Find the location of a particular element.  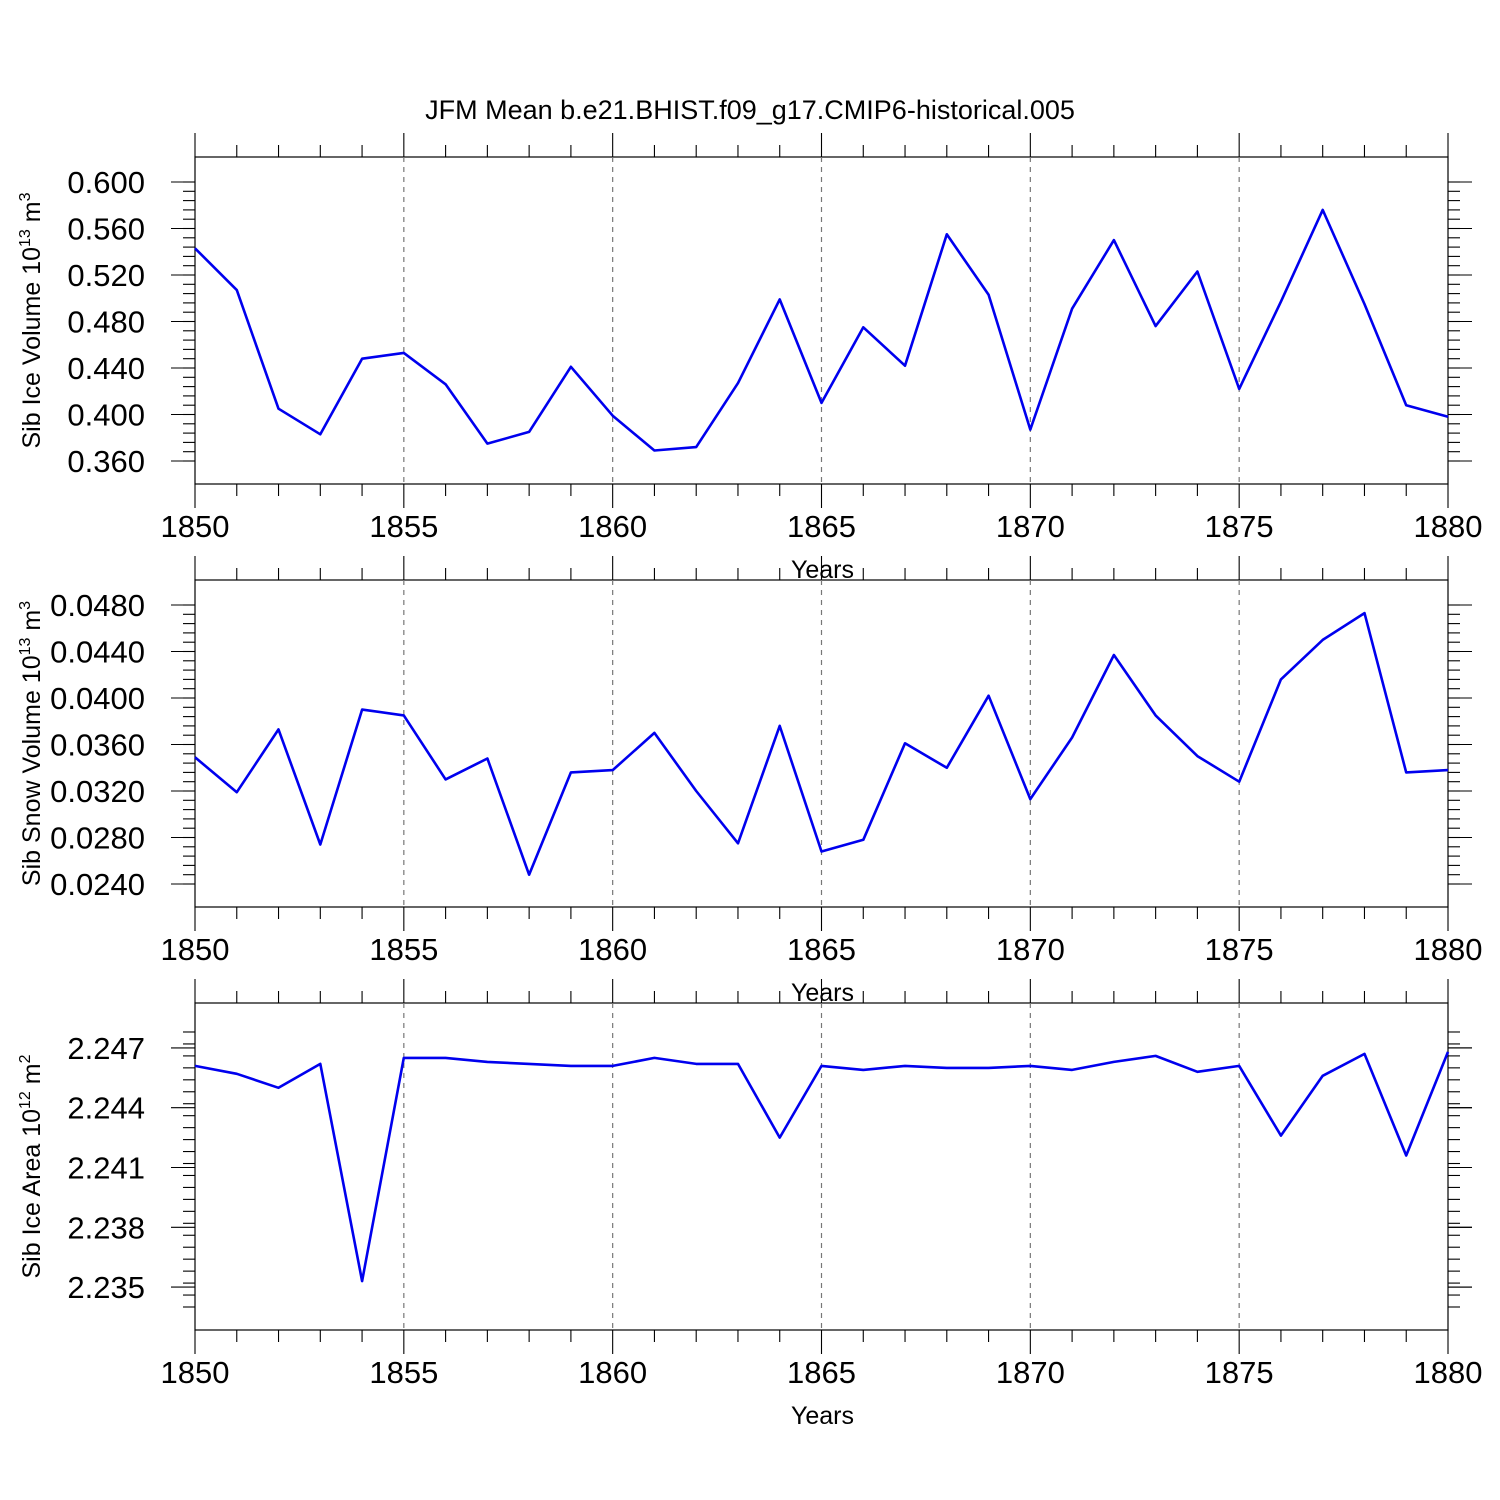

y-tick-label: 0.600 is located at coordinates (106, 182).